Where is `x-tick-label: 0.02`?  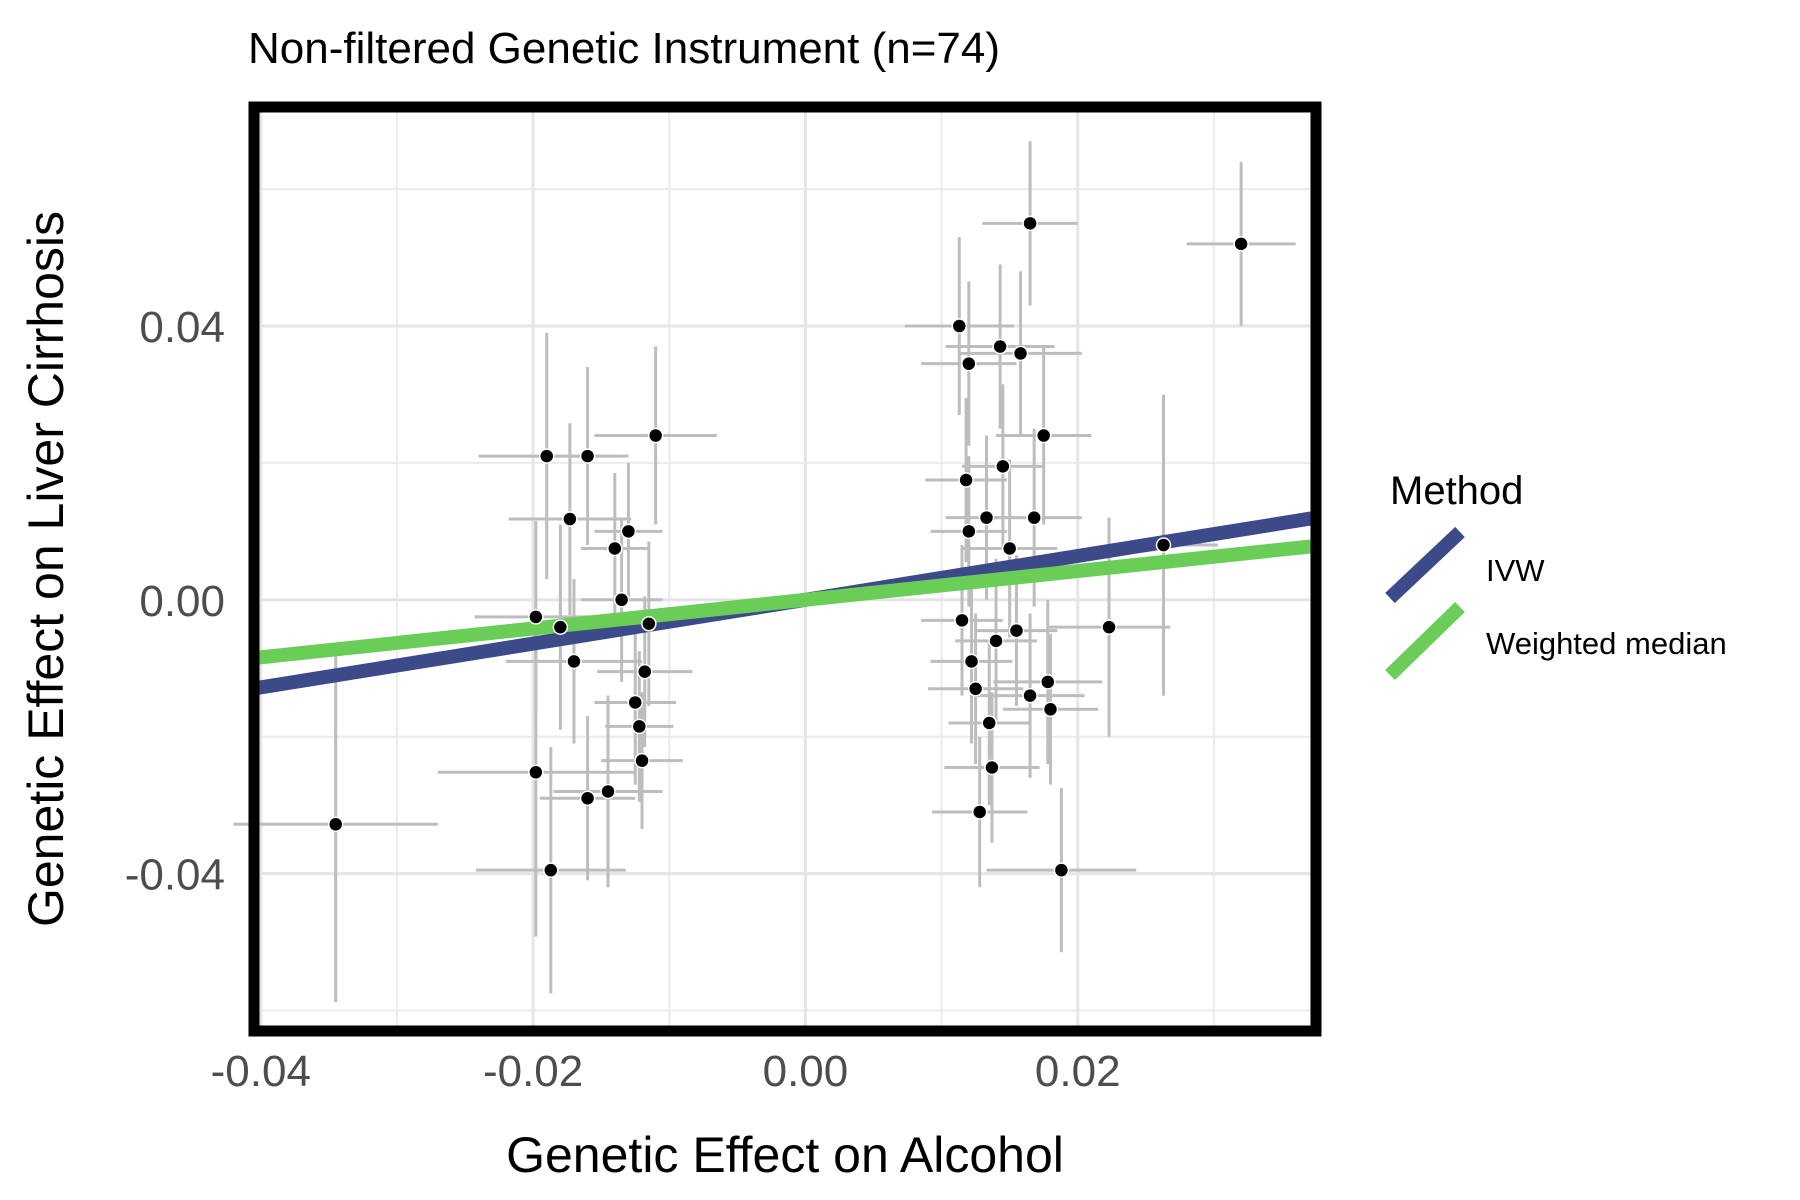
x-tick-label: 0.02 is located at coordinates (1078, 1071).